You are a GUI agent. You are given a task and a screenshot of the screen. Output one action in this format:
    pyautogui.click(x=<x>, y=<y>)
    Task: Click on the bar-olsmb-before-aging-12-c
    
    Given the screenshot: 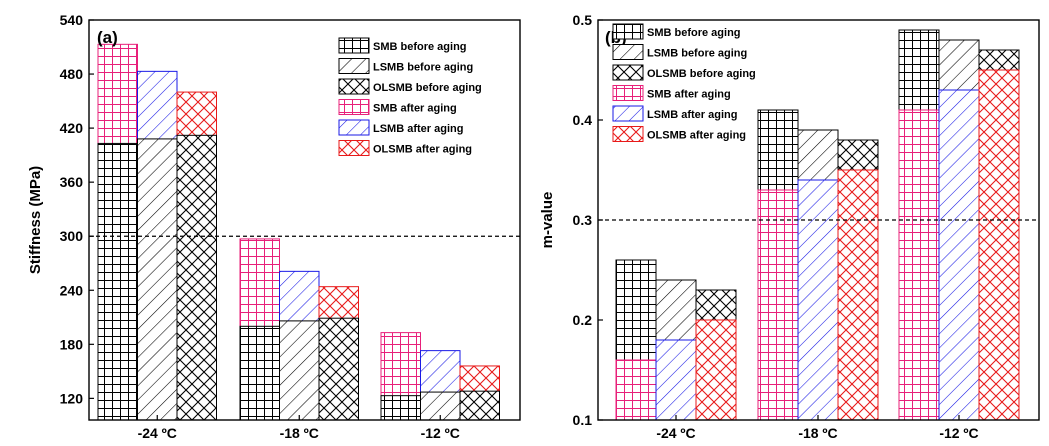 What is the action you would take?
    pyautogui.click(x=479, y=405)
    